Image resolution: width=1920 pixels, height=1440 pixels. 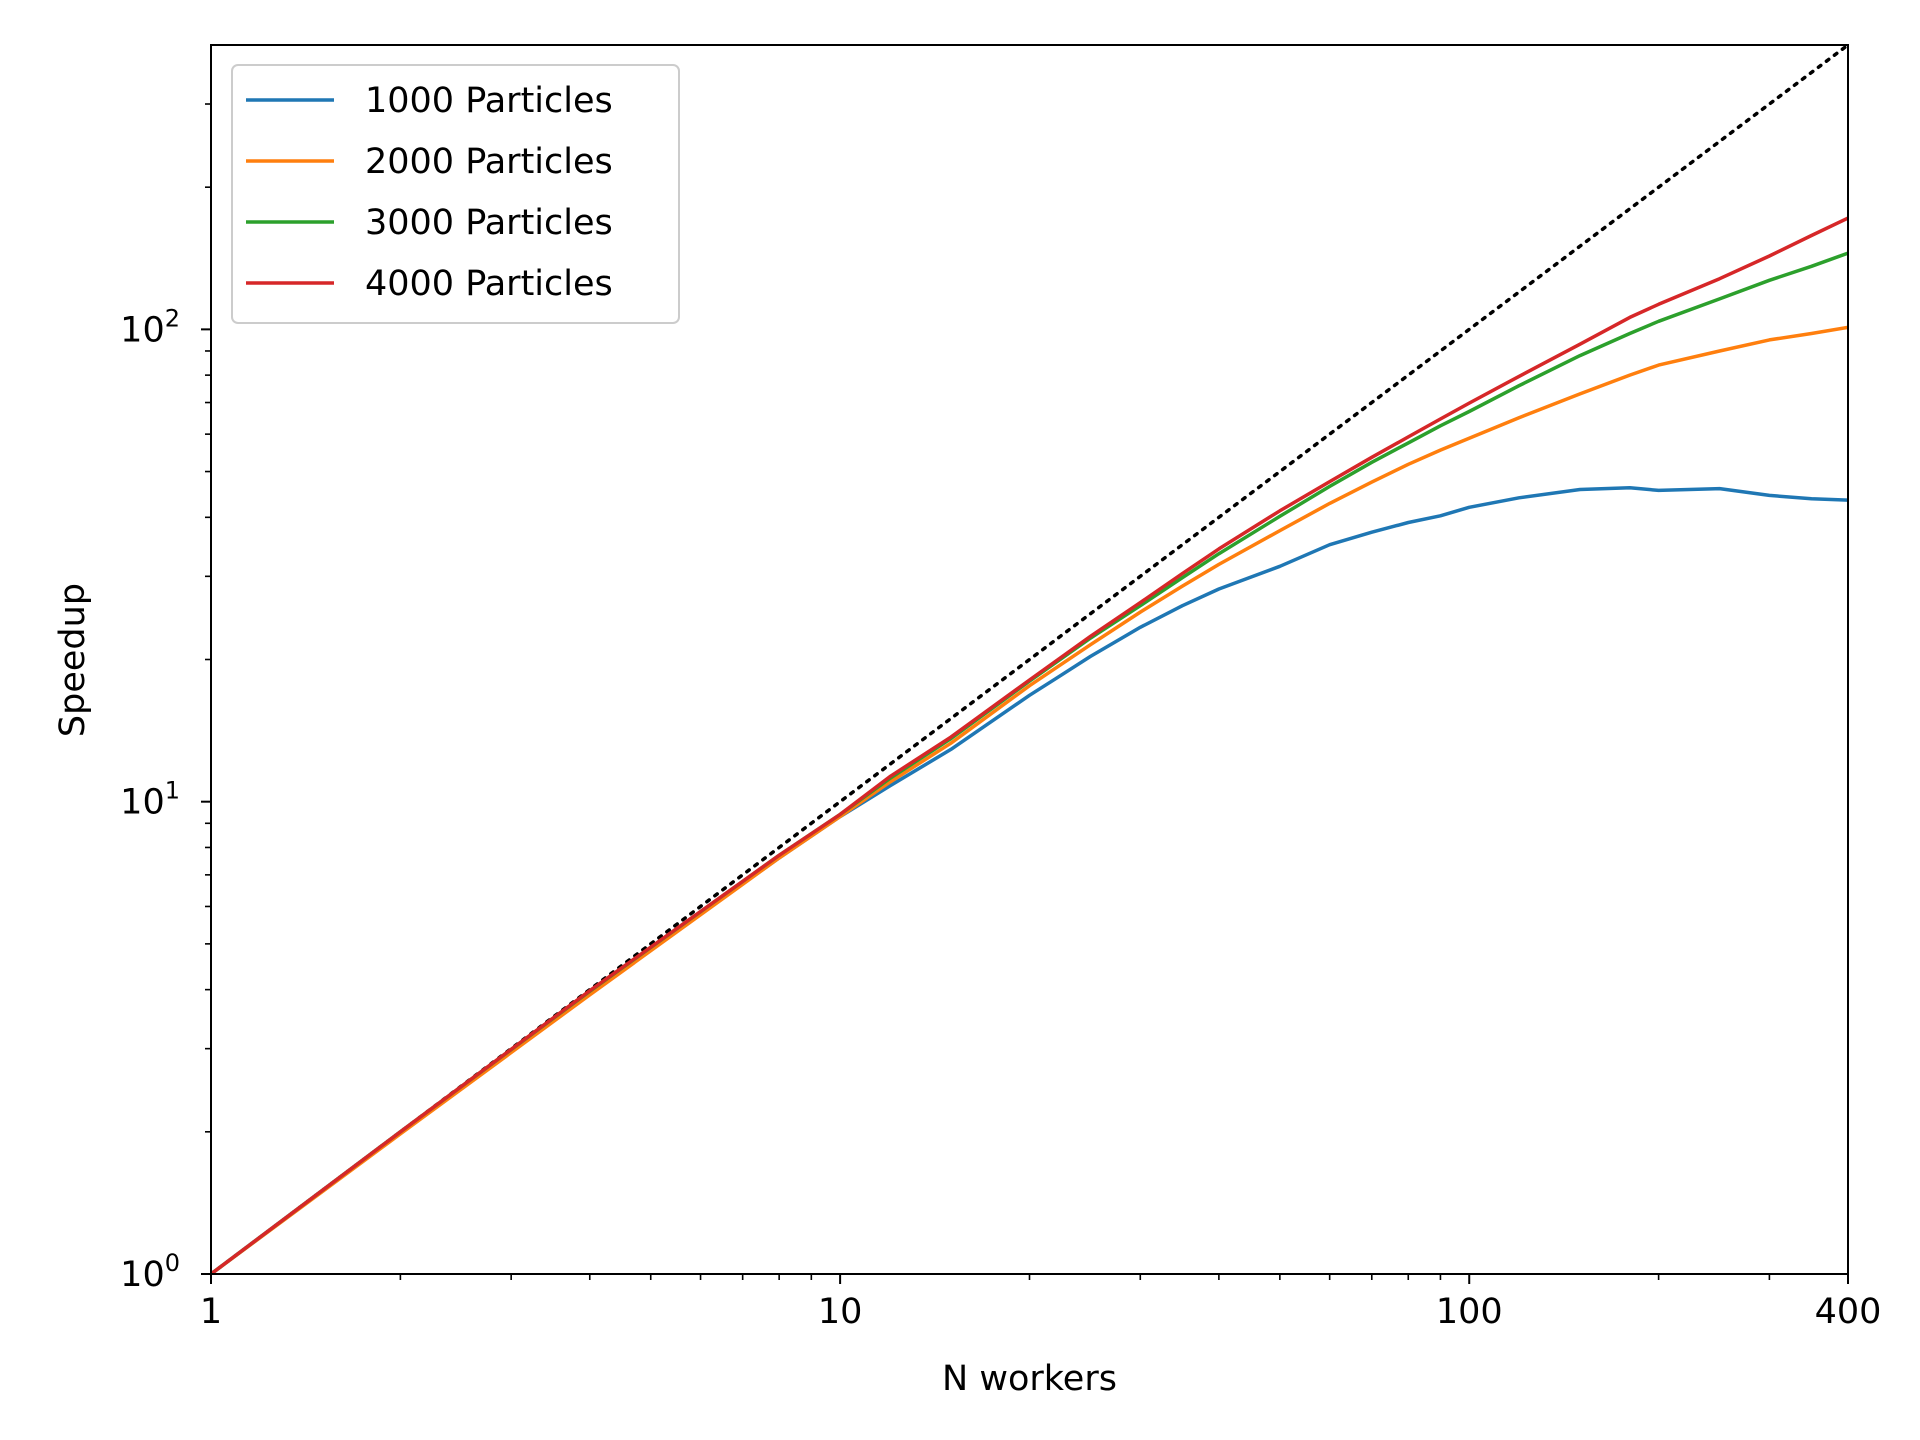 I want to click on legend-box, so click(x=455, y=194).